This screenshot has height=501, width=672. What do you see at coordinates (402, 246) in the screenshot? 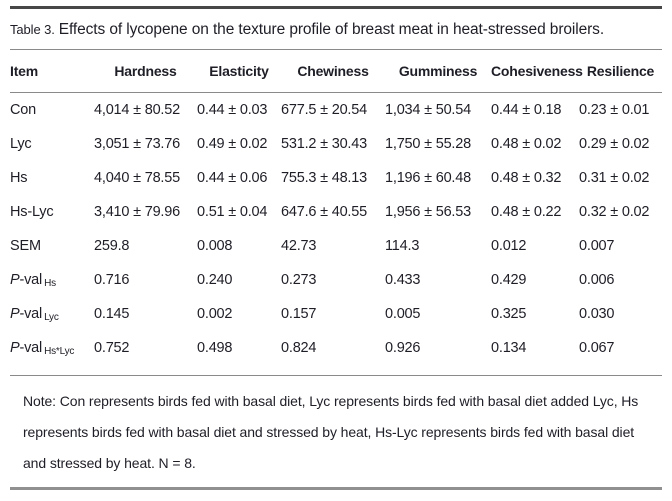
I see `cell-value: 114.3` at bounding box center [402, 246].